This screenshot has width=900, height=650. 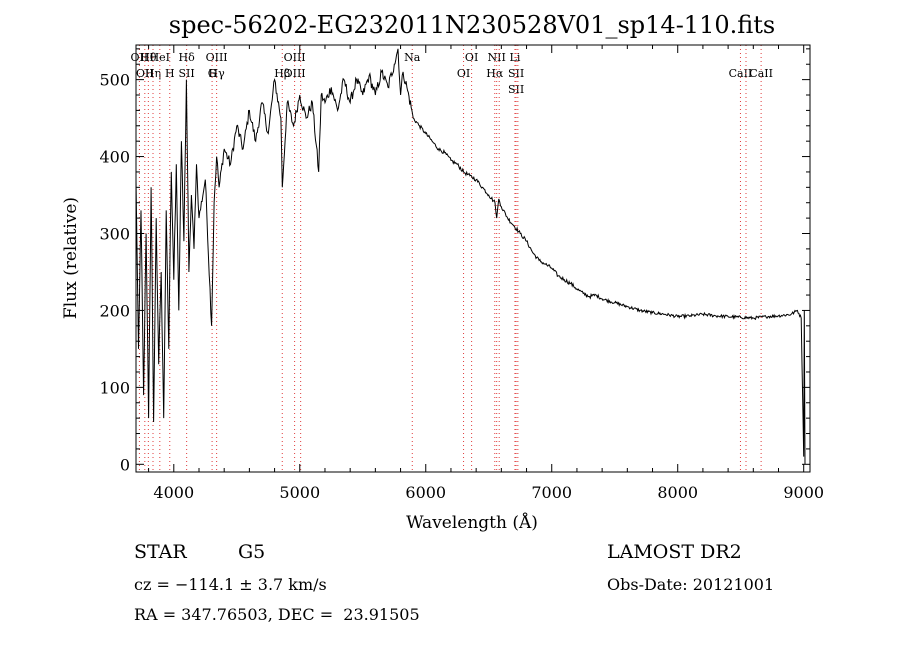 What do you see at coordinates (125, 464) in the screenshot?
I see `y-tick-label: 0` at bounding box center [125, 464].